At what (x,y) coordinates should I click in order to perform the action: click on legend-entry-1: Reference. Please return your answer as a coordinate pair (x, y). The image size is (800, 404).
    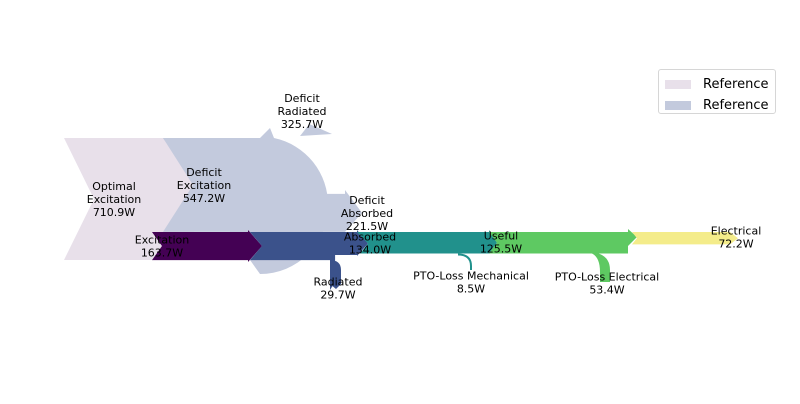
    Looking at the image, I should click on (720, 84).